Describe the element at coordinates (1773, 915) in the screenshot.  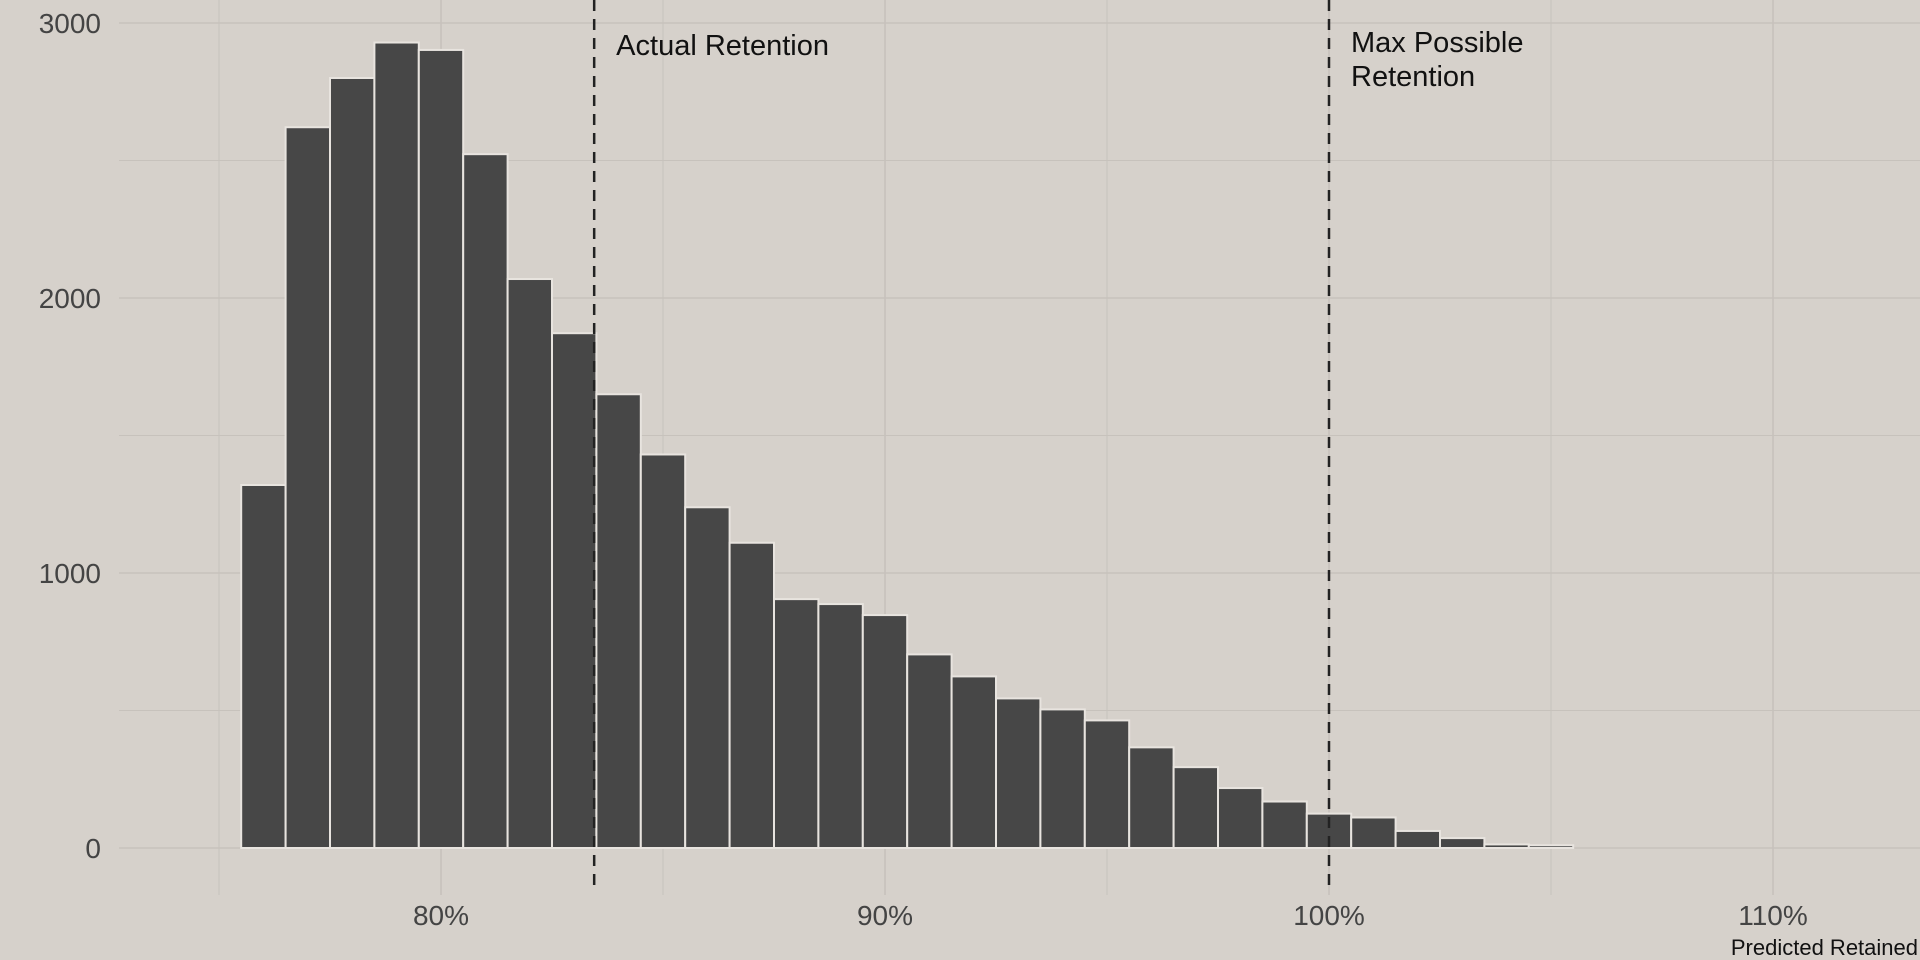
I see `x-tick-label: 110%` at that location.